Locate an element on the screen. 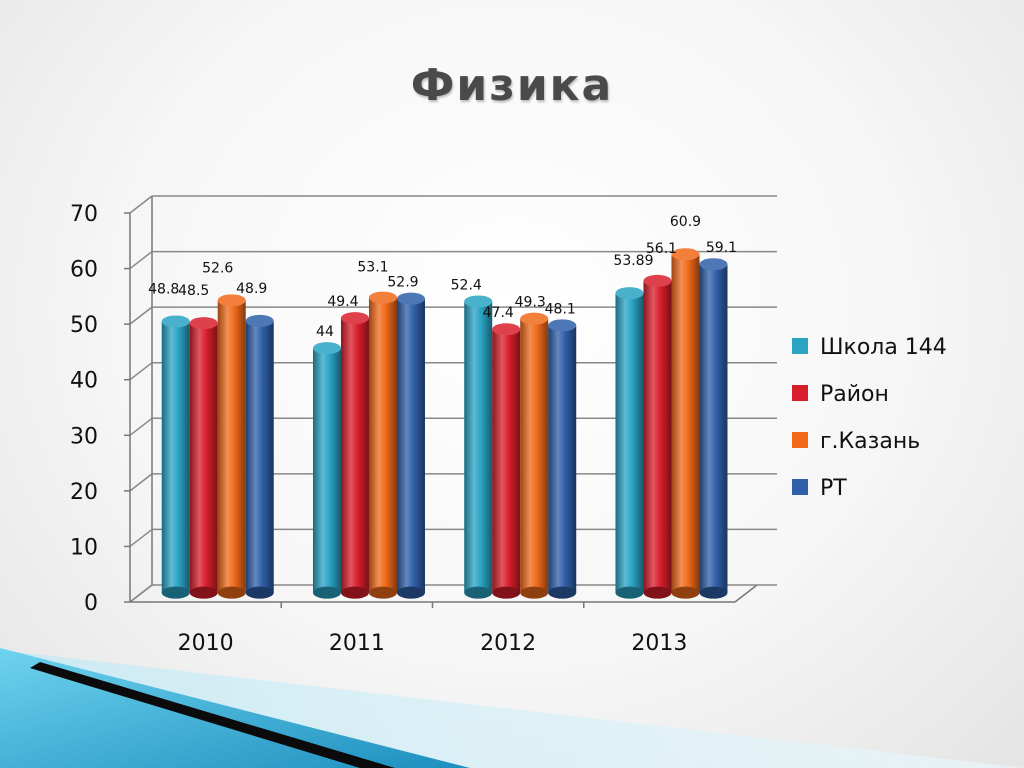 The height and width of the screenshot is (768, 1024). data-label: 49.3 is located at coordinates (530, 303).